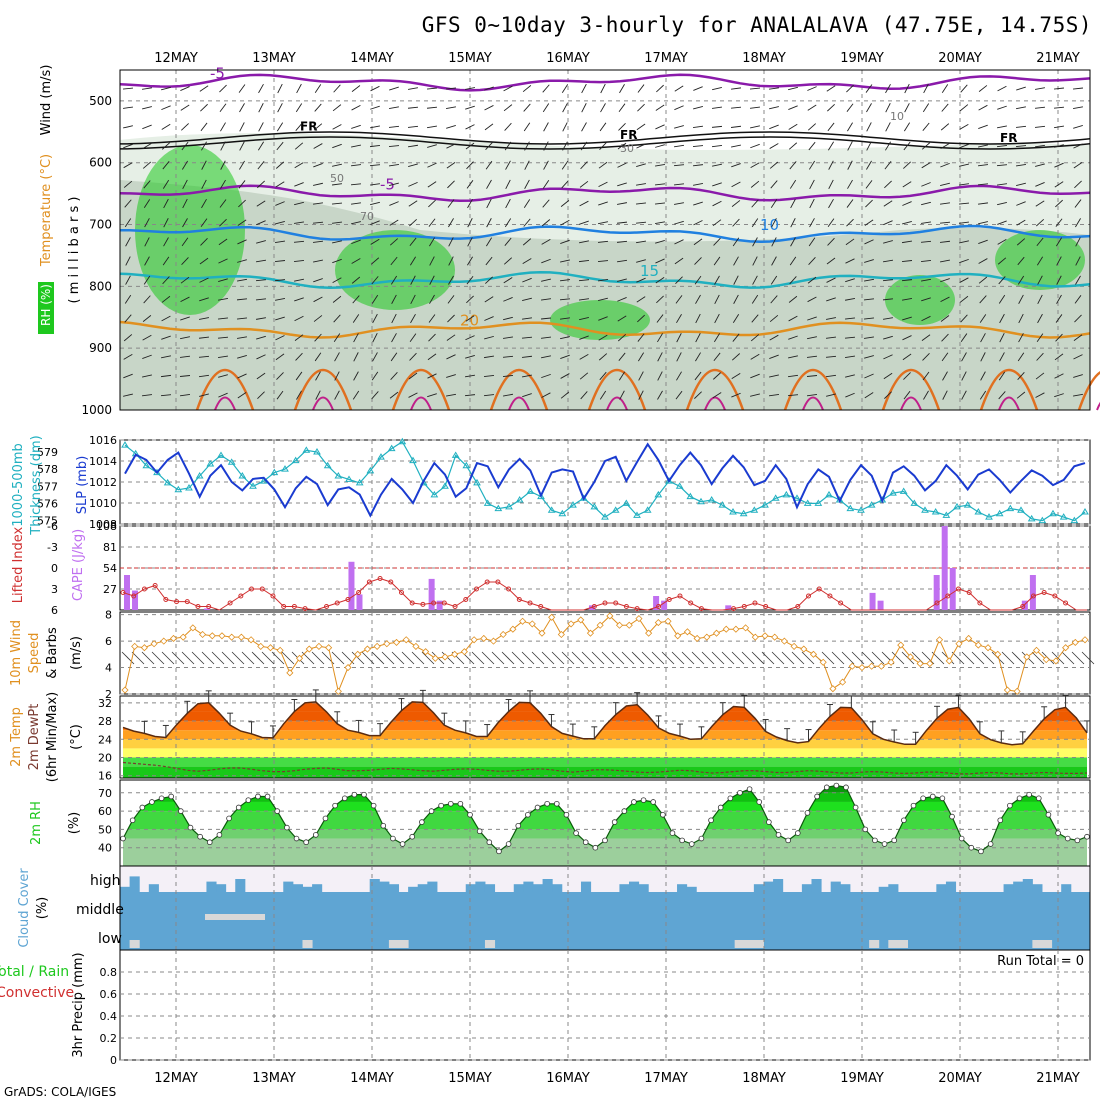 The width and height of the screenshot is (1100, 1100). Describe the element at coordinates (367, 216) in the screenshot. I see `rh-contour-label: 70` at that location.